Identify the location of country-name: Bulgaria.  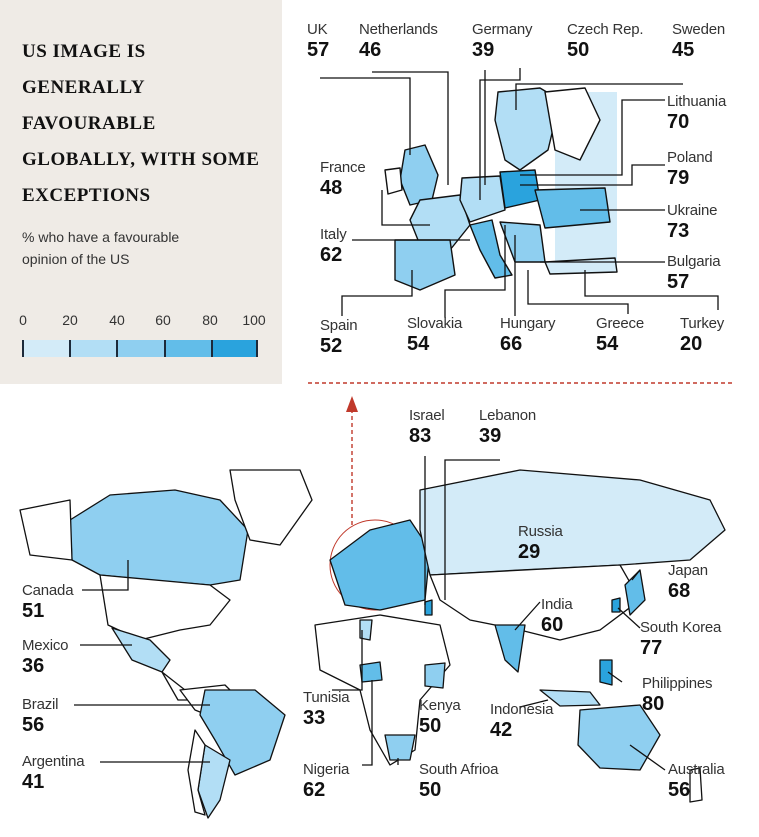
(694, 261).